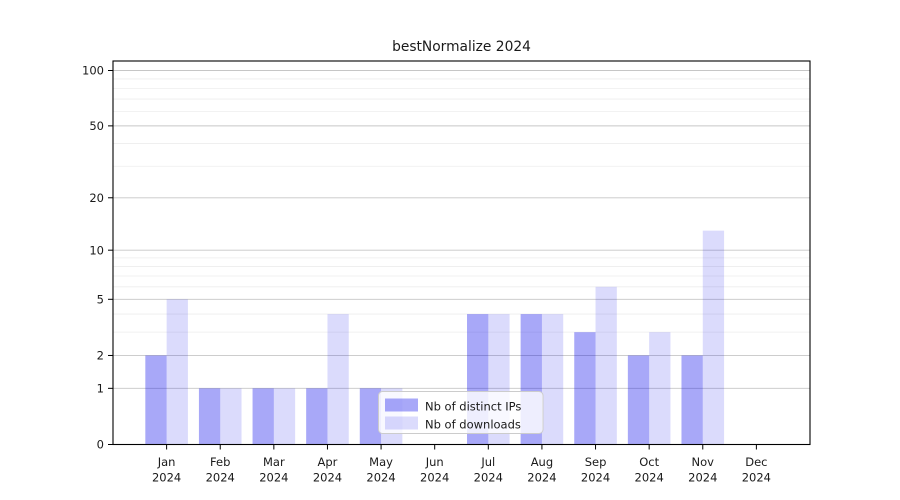  I want to click on y-tick-label-2: 2, so click(100, 356).